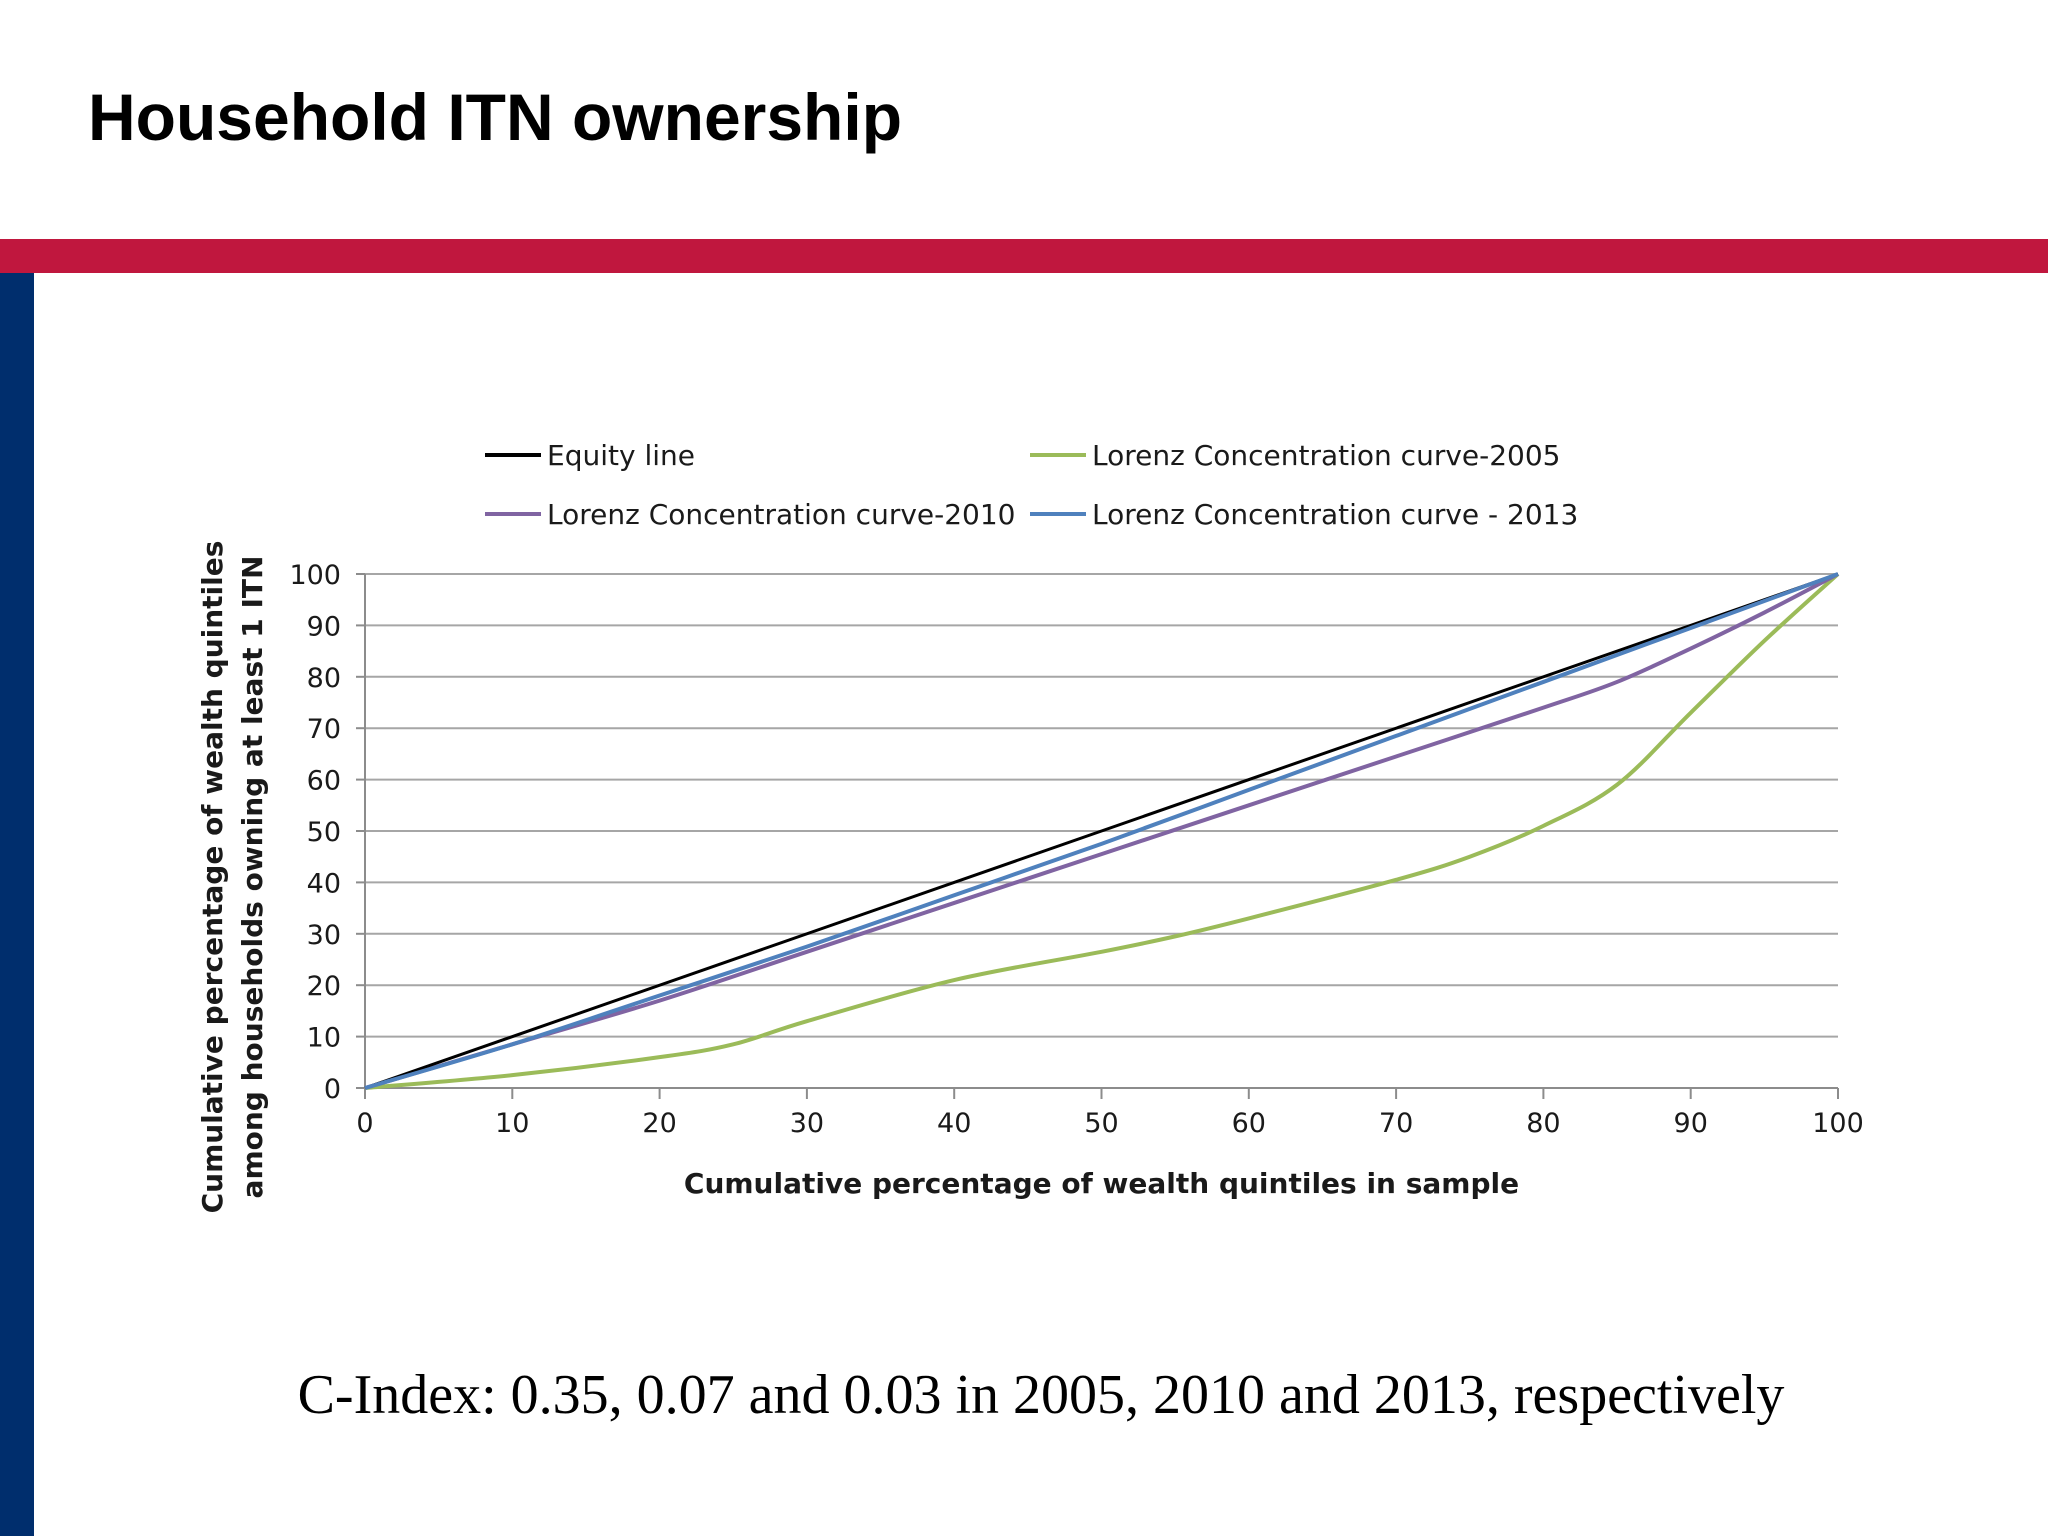 This screenshot has width=2048, height=1536. I want to click on legend-label-3: Lorenz Concentration curve - 2013, so click(1335, 514).